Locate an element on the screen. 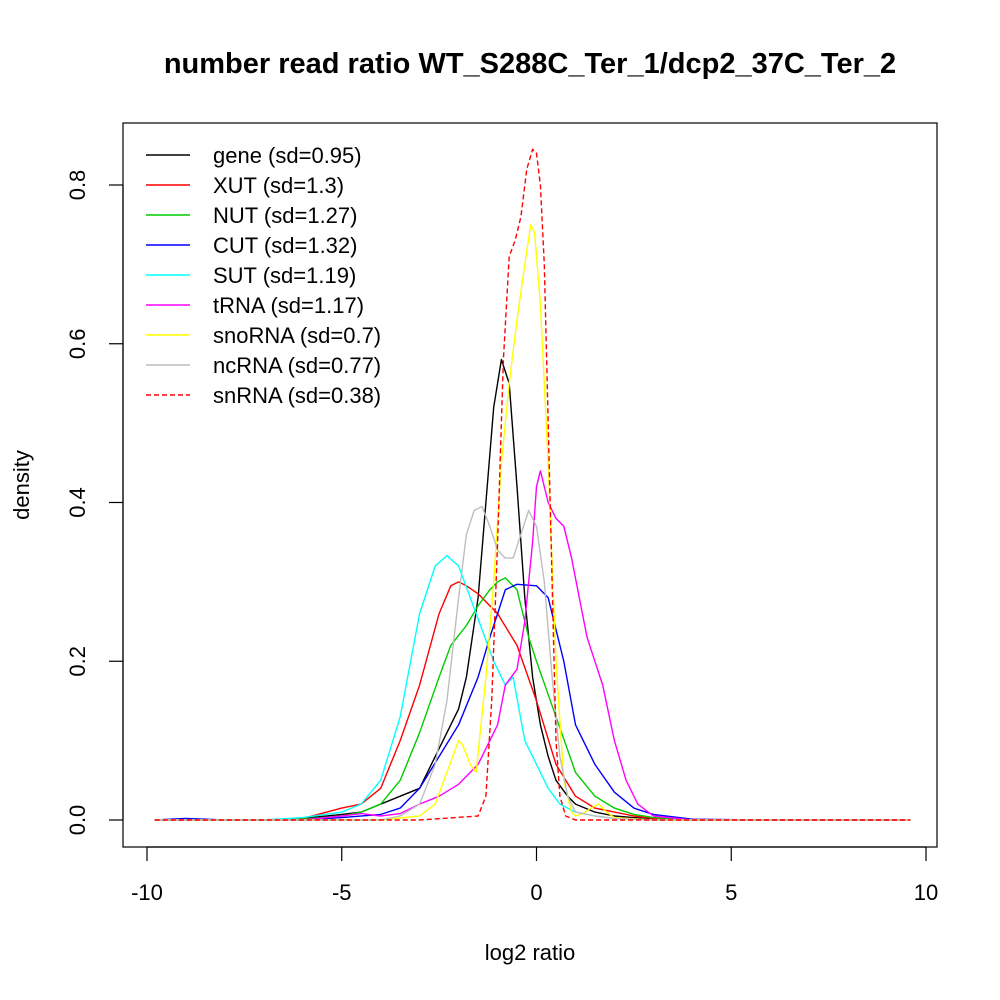  legend-label-5: tRNA (sd=1.17) is located at coordinates (288, 305).